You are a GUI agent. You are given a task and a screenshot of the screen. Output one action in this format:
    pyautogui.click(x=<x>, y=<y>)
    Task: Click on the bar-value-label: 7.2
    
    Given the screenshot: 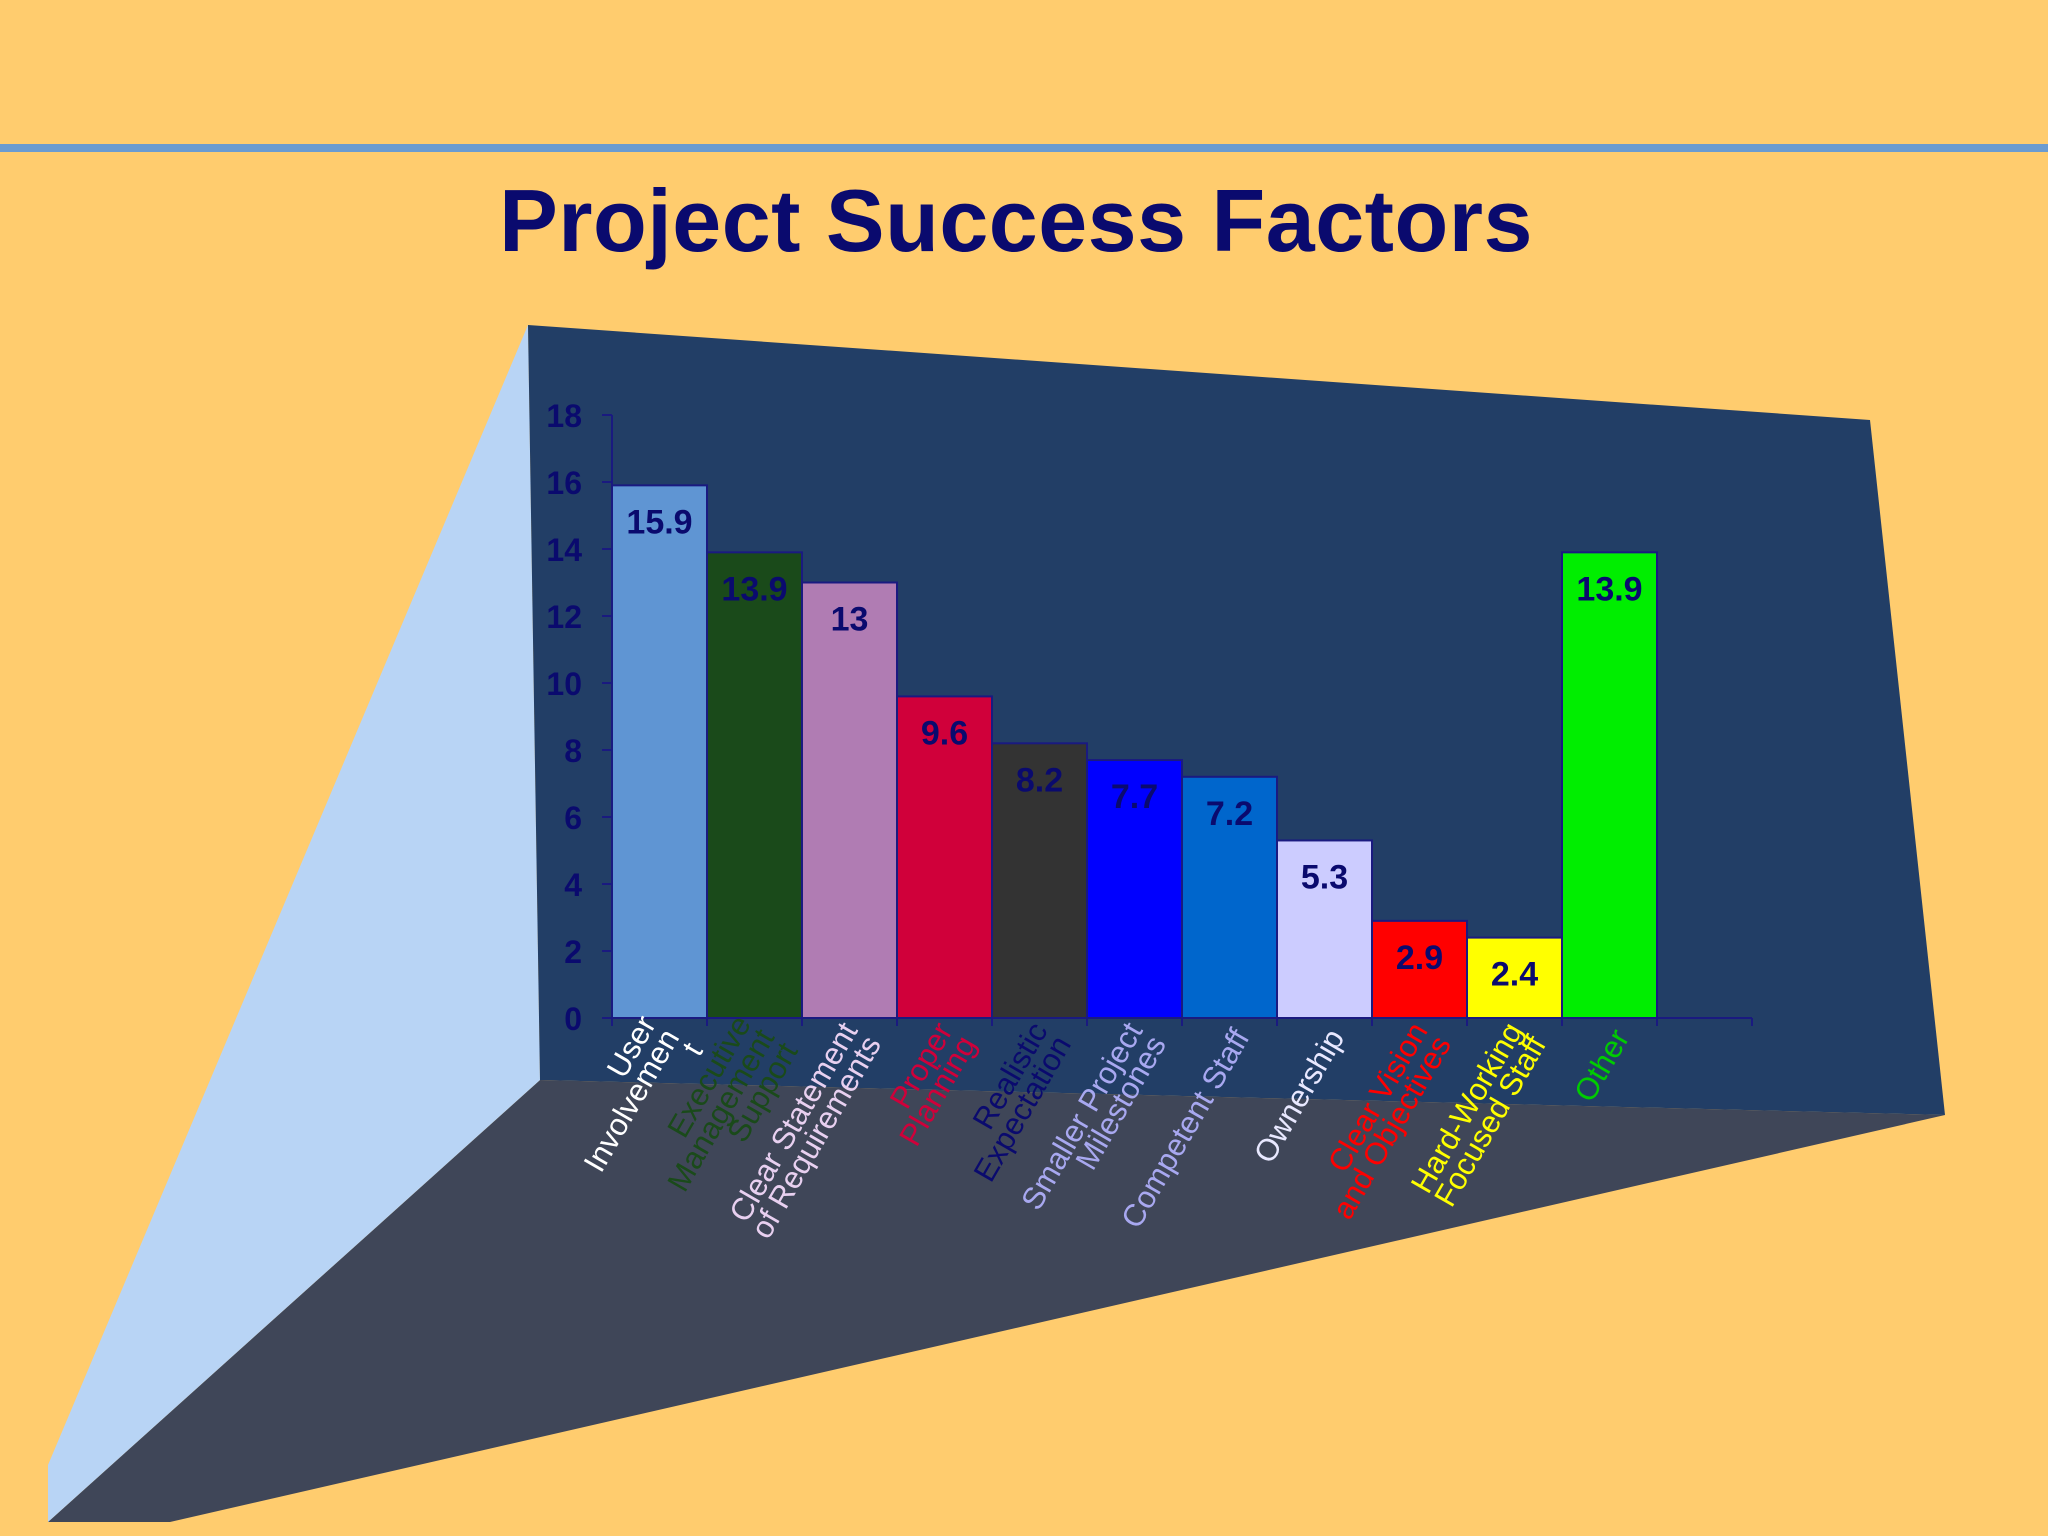 What is the action you would take?
    pyautogui.click(x=1229, y=814)
    